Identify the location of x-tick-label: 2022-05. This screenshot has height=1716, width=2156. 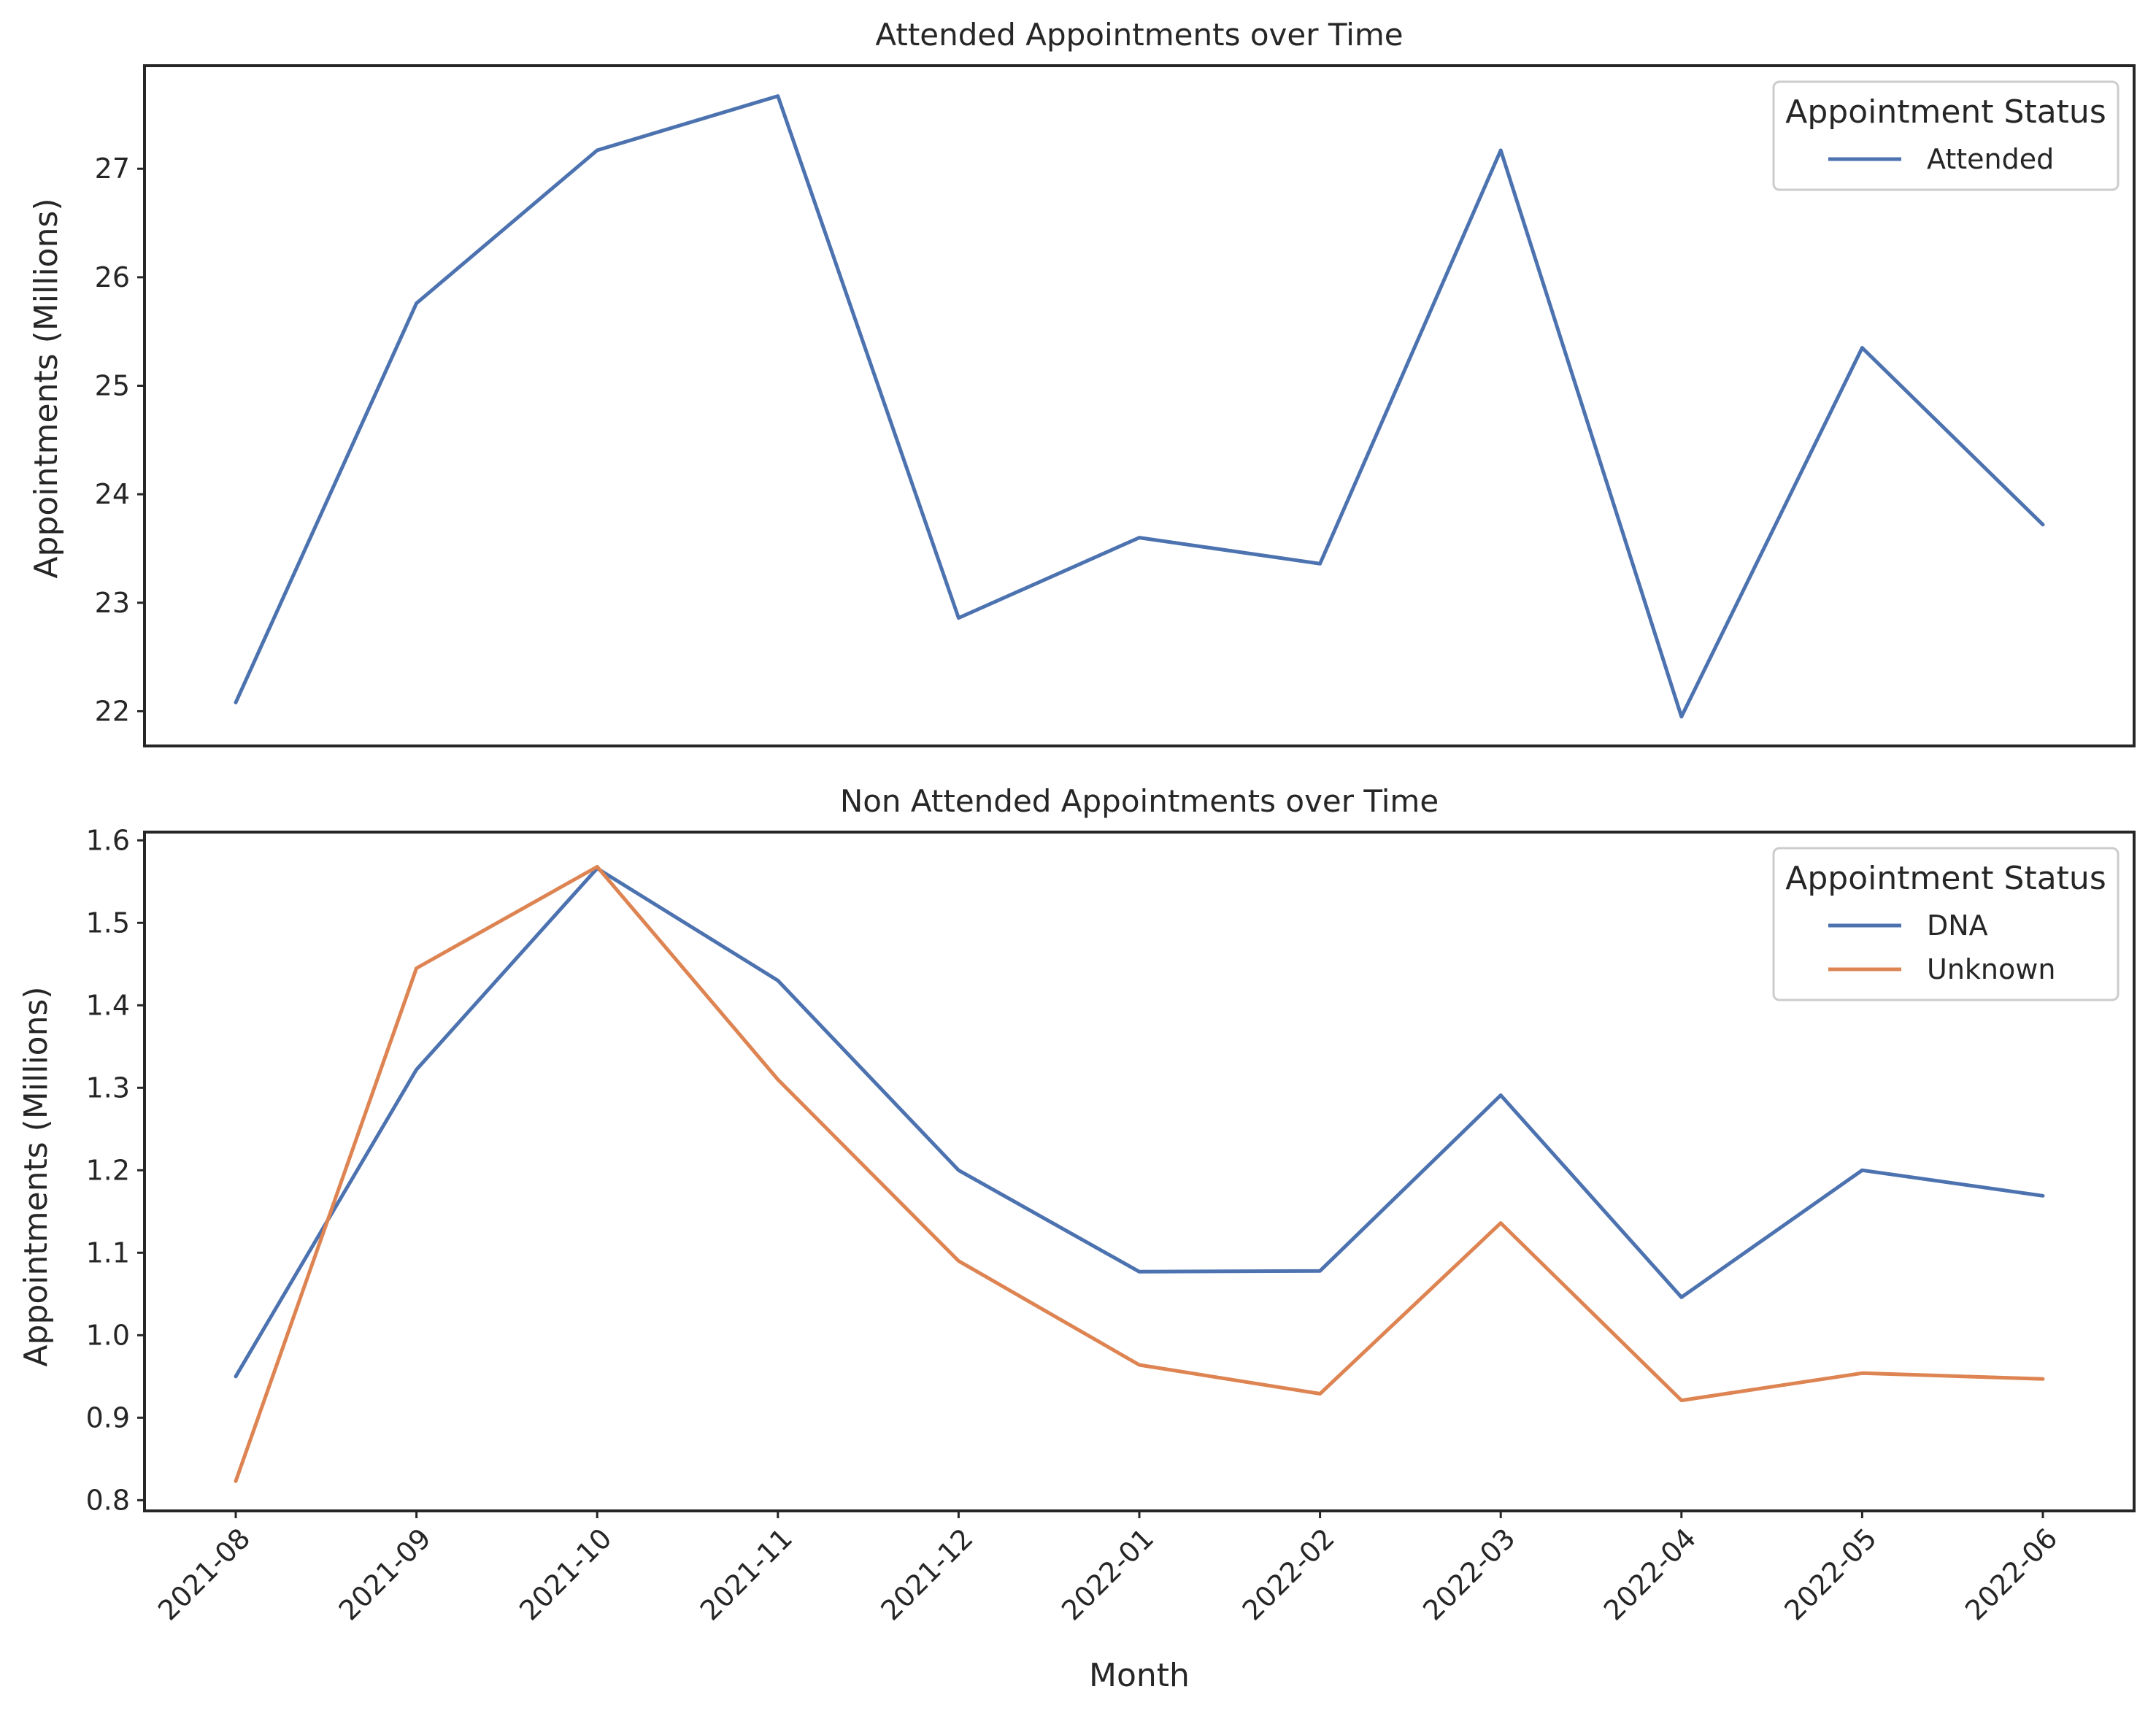
(1830, 1574).